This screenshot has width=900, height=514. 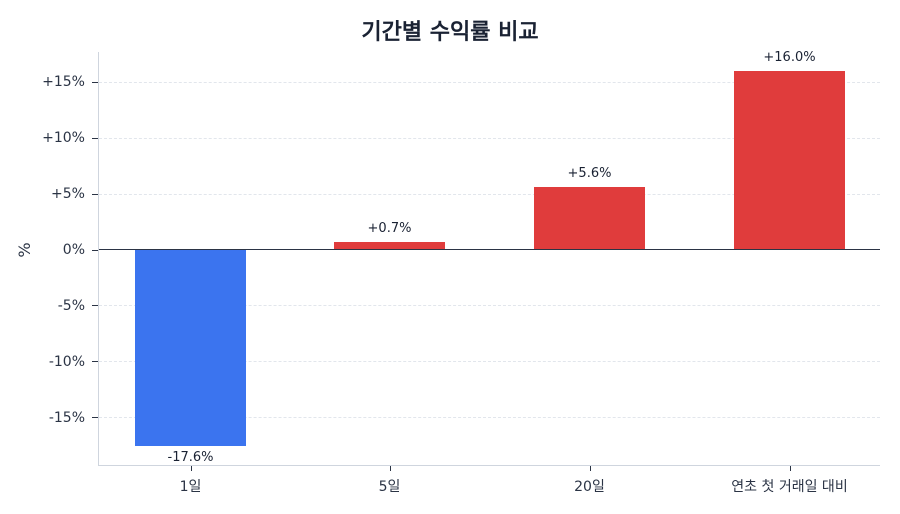 I want to click on x-tick-label: 연초 첫 거래일 대비, so click(x=789, y=487).